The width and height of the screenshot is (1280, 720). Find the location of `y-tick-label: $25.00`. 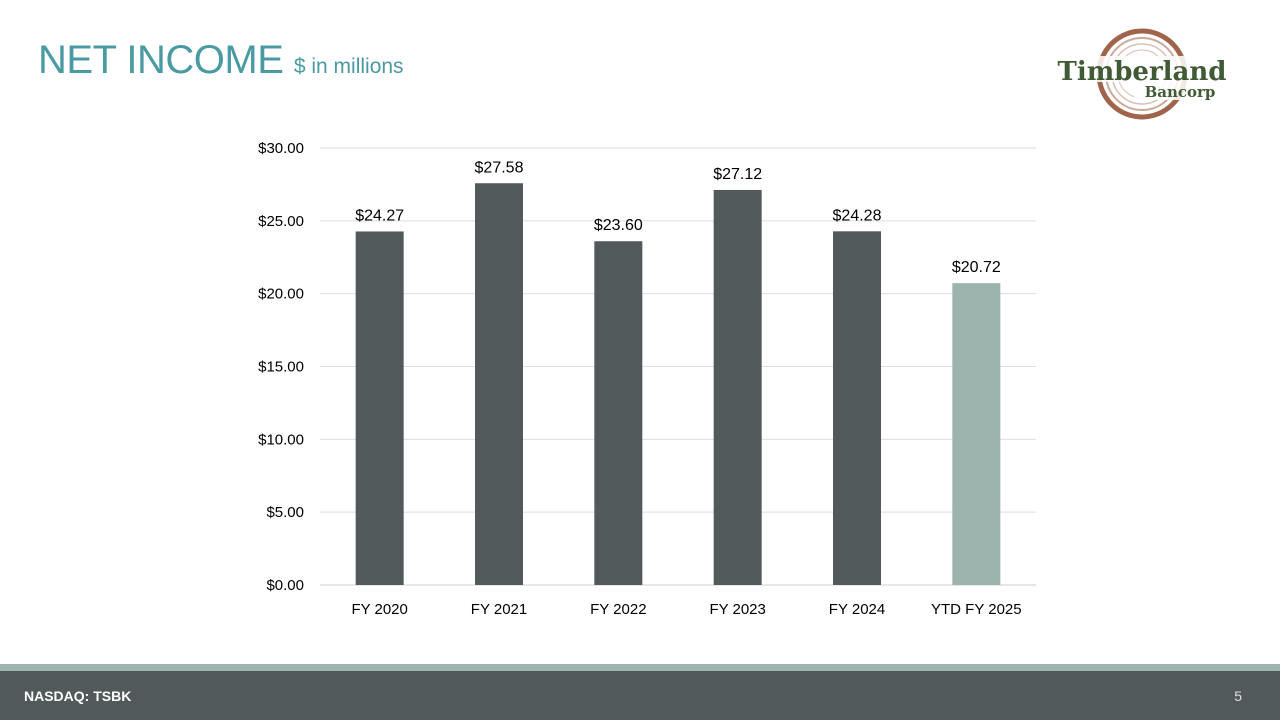

y-tick-label: $25.00 is located at coordinates (281, 221).